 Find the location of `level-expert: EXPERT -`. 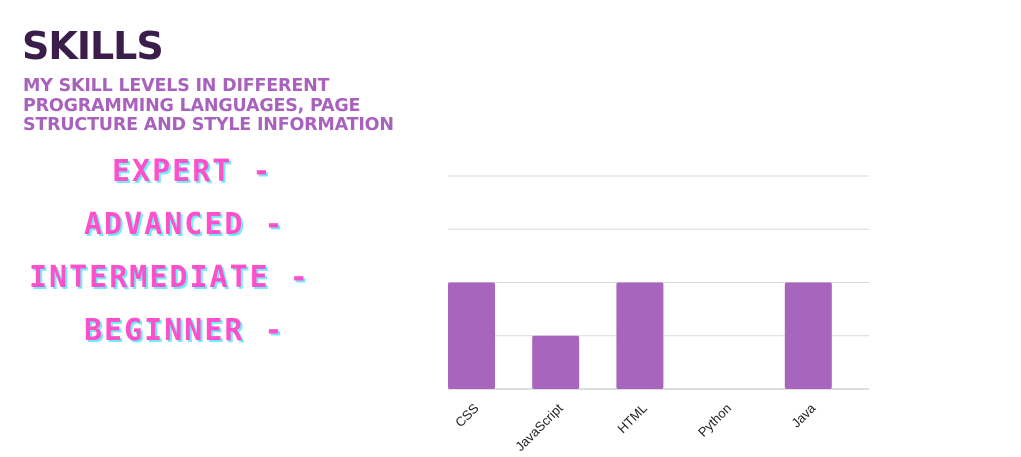

level-expert: EXPERT - is located at coordinates (192, 171).